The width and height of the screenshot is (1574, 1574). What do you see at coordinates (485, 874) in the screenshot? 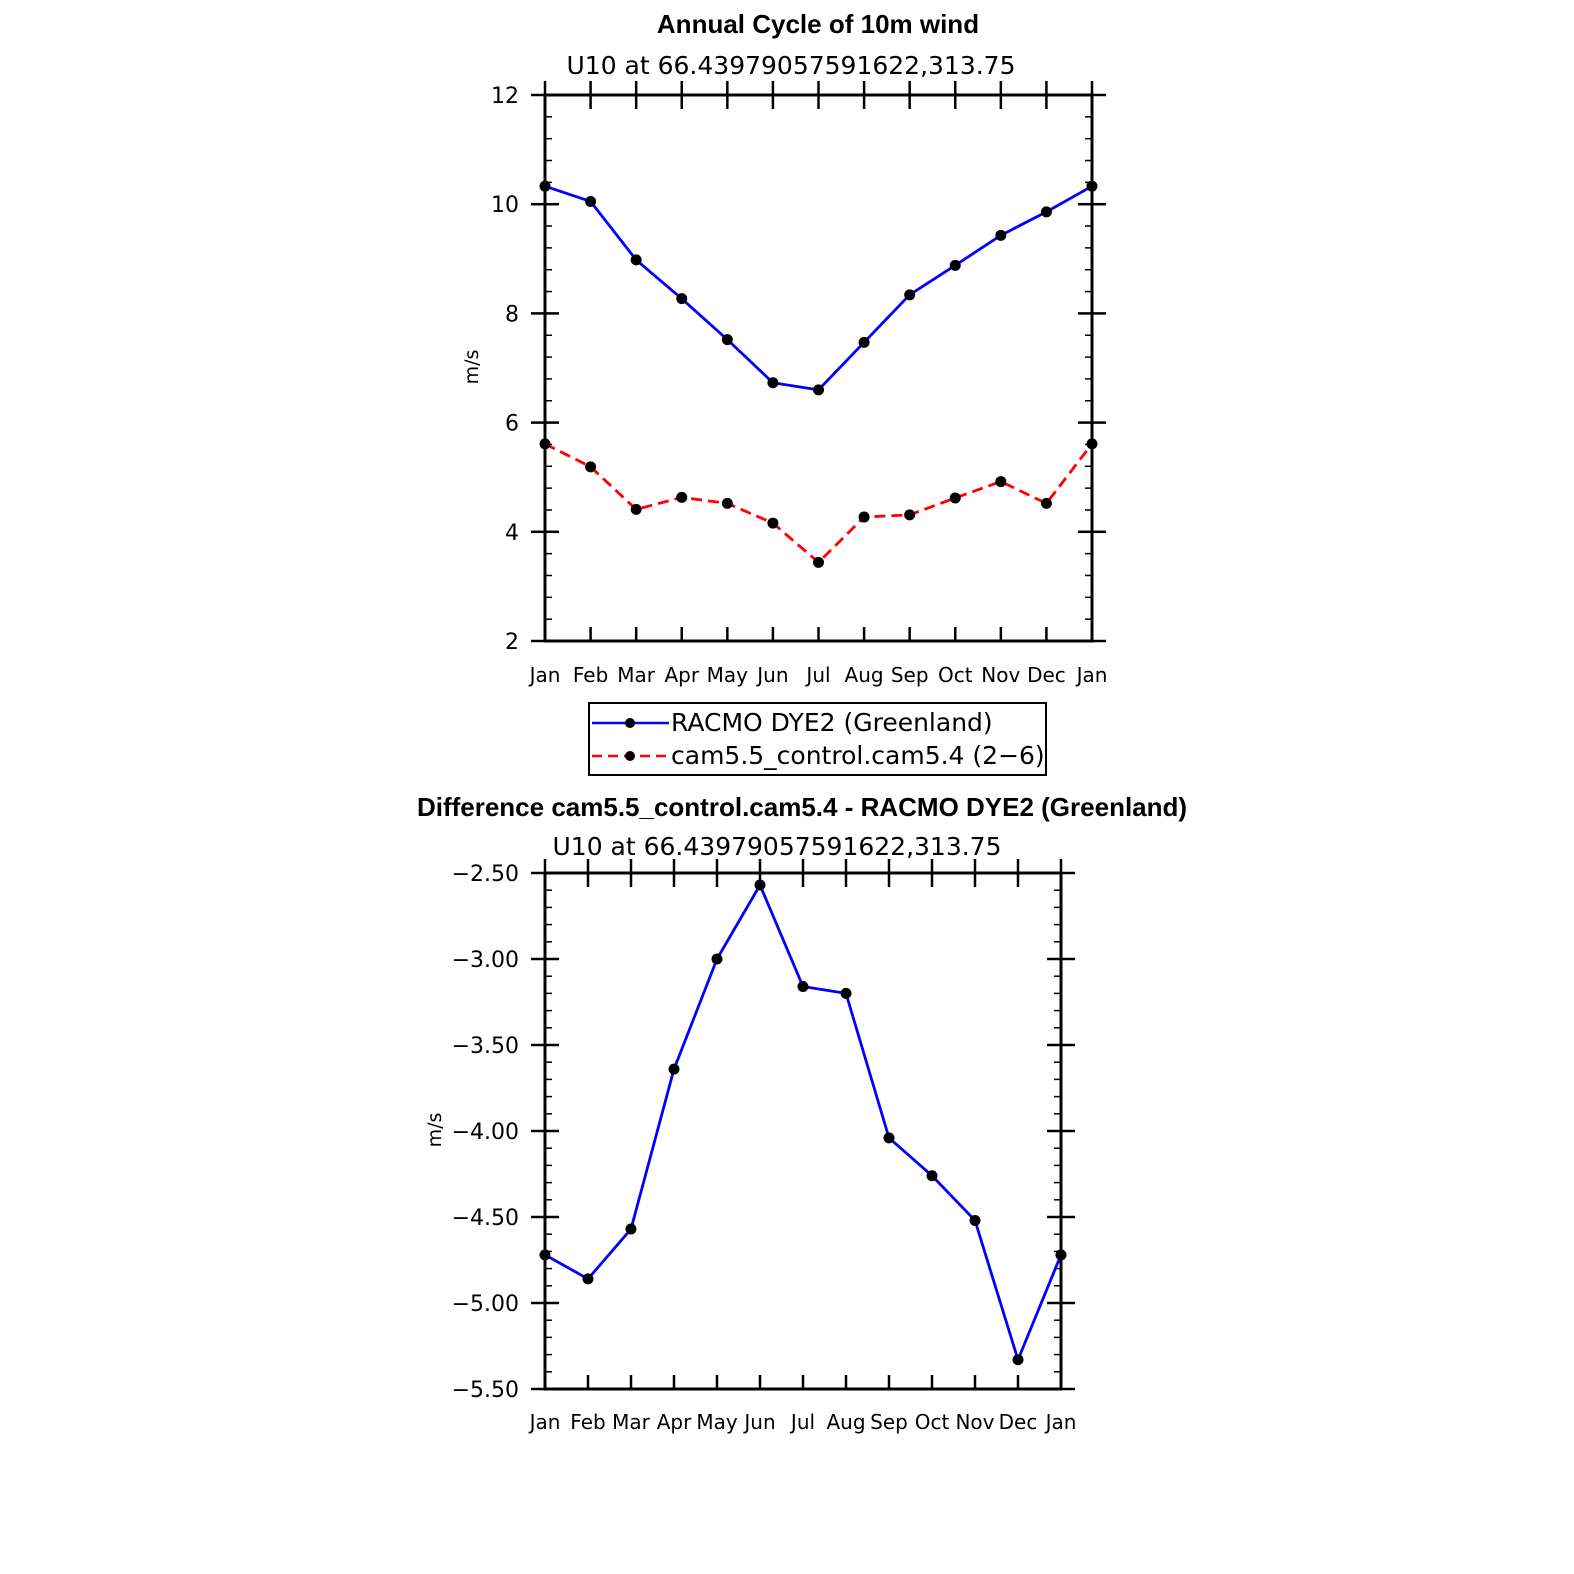
I see `y-tick-label: −2.50` at bounding box center [485, 874].